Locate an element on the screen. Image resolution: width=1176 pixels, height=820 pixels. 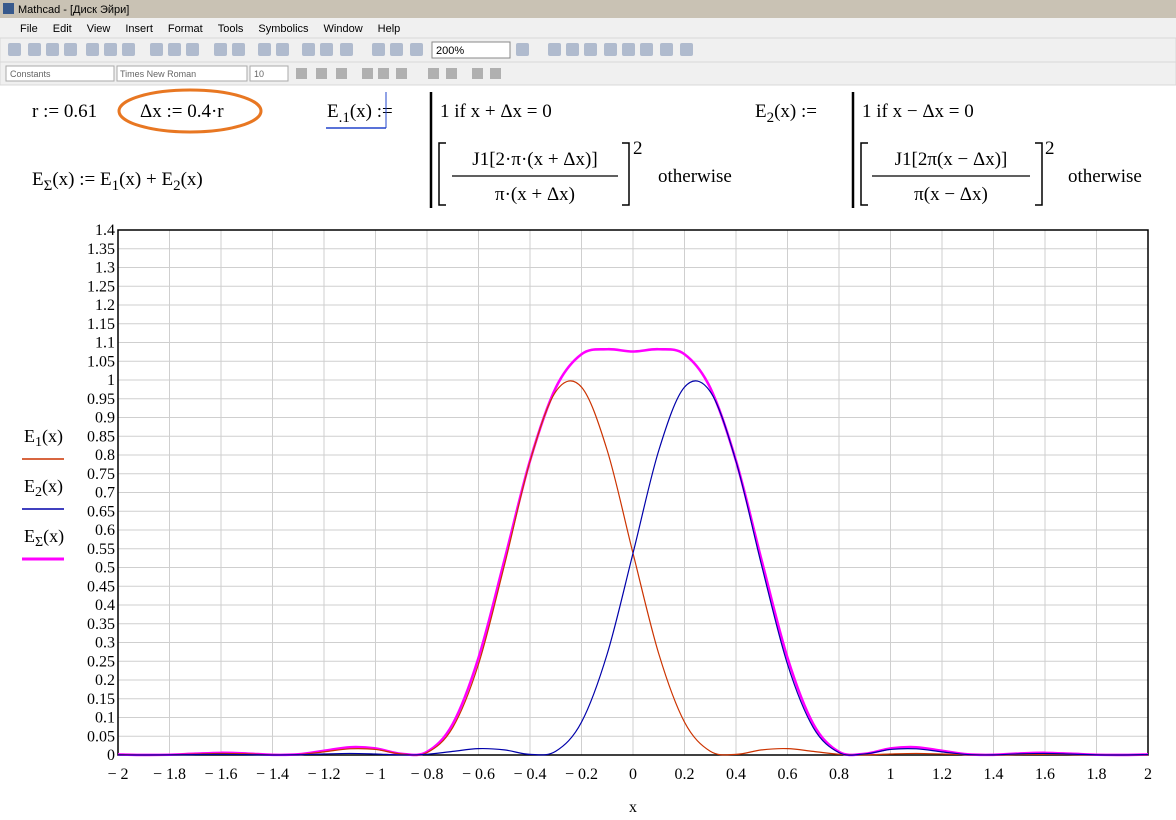
y-tick-label: 1 is located at coordinates (111, 380).